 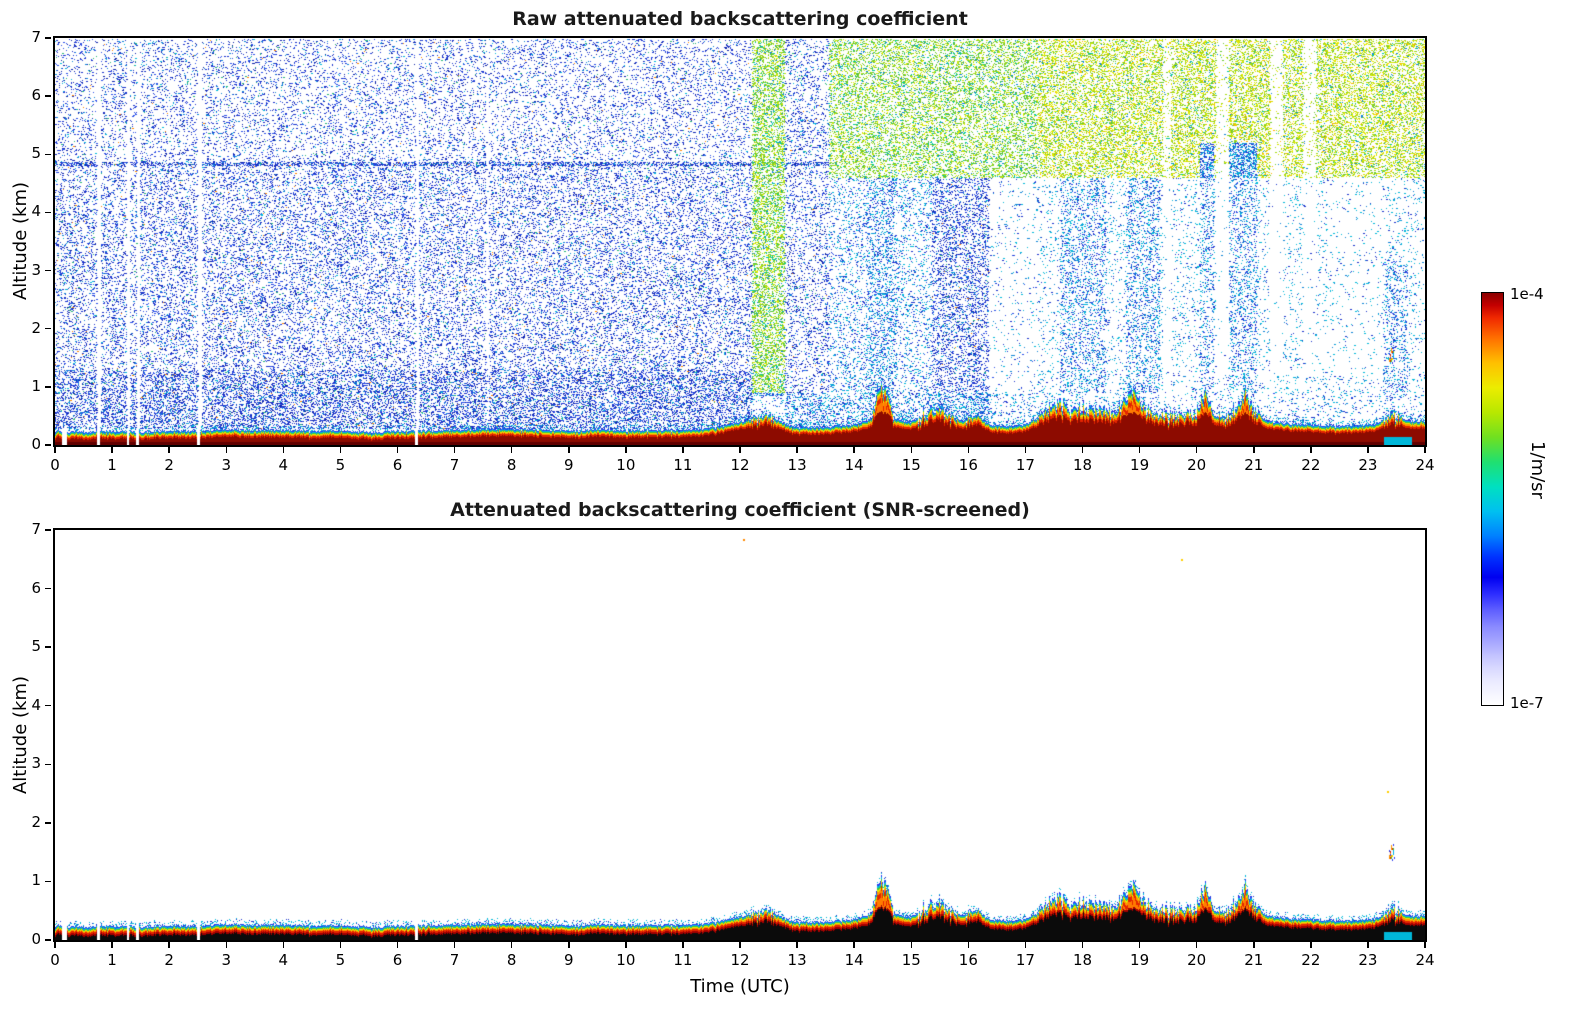 I want to click on y-tick-label: 1, so click(x=36, y=385).